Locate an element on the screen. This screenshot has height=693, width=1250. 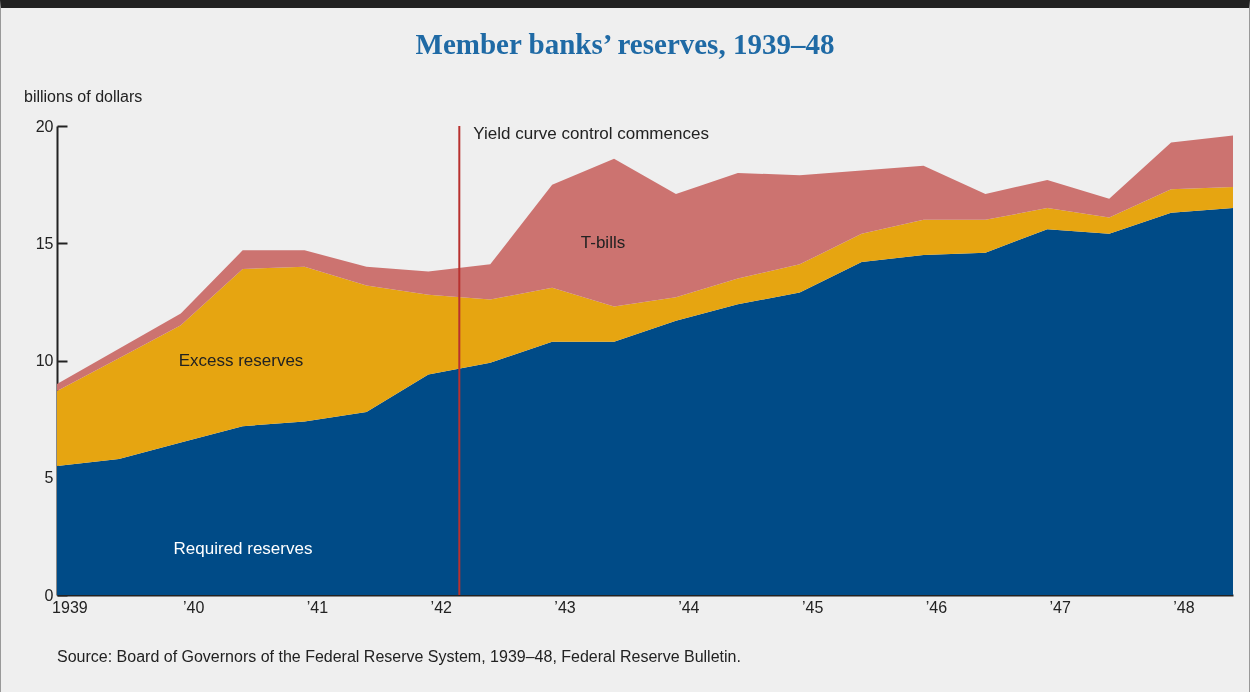
x-tick-label: ’48 is located at coordinates (1184, 607).